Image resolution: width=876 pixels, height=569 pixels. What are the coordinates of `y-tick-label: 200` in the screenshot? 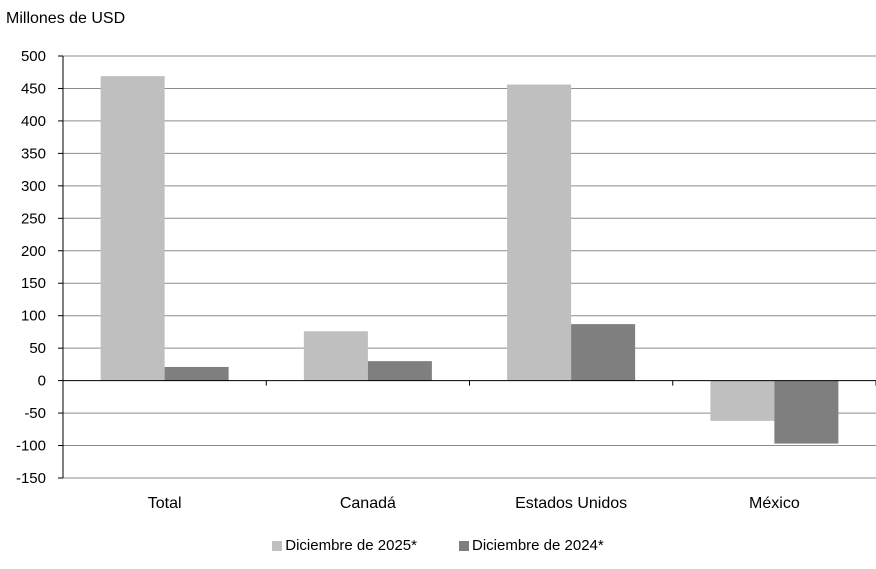 It's located at (33, 251).